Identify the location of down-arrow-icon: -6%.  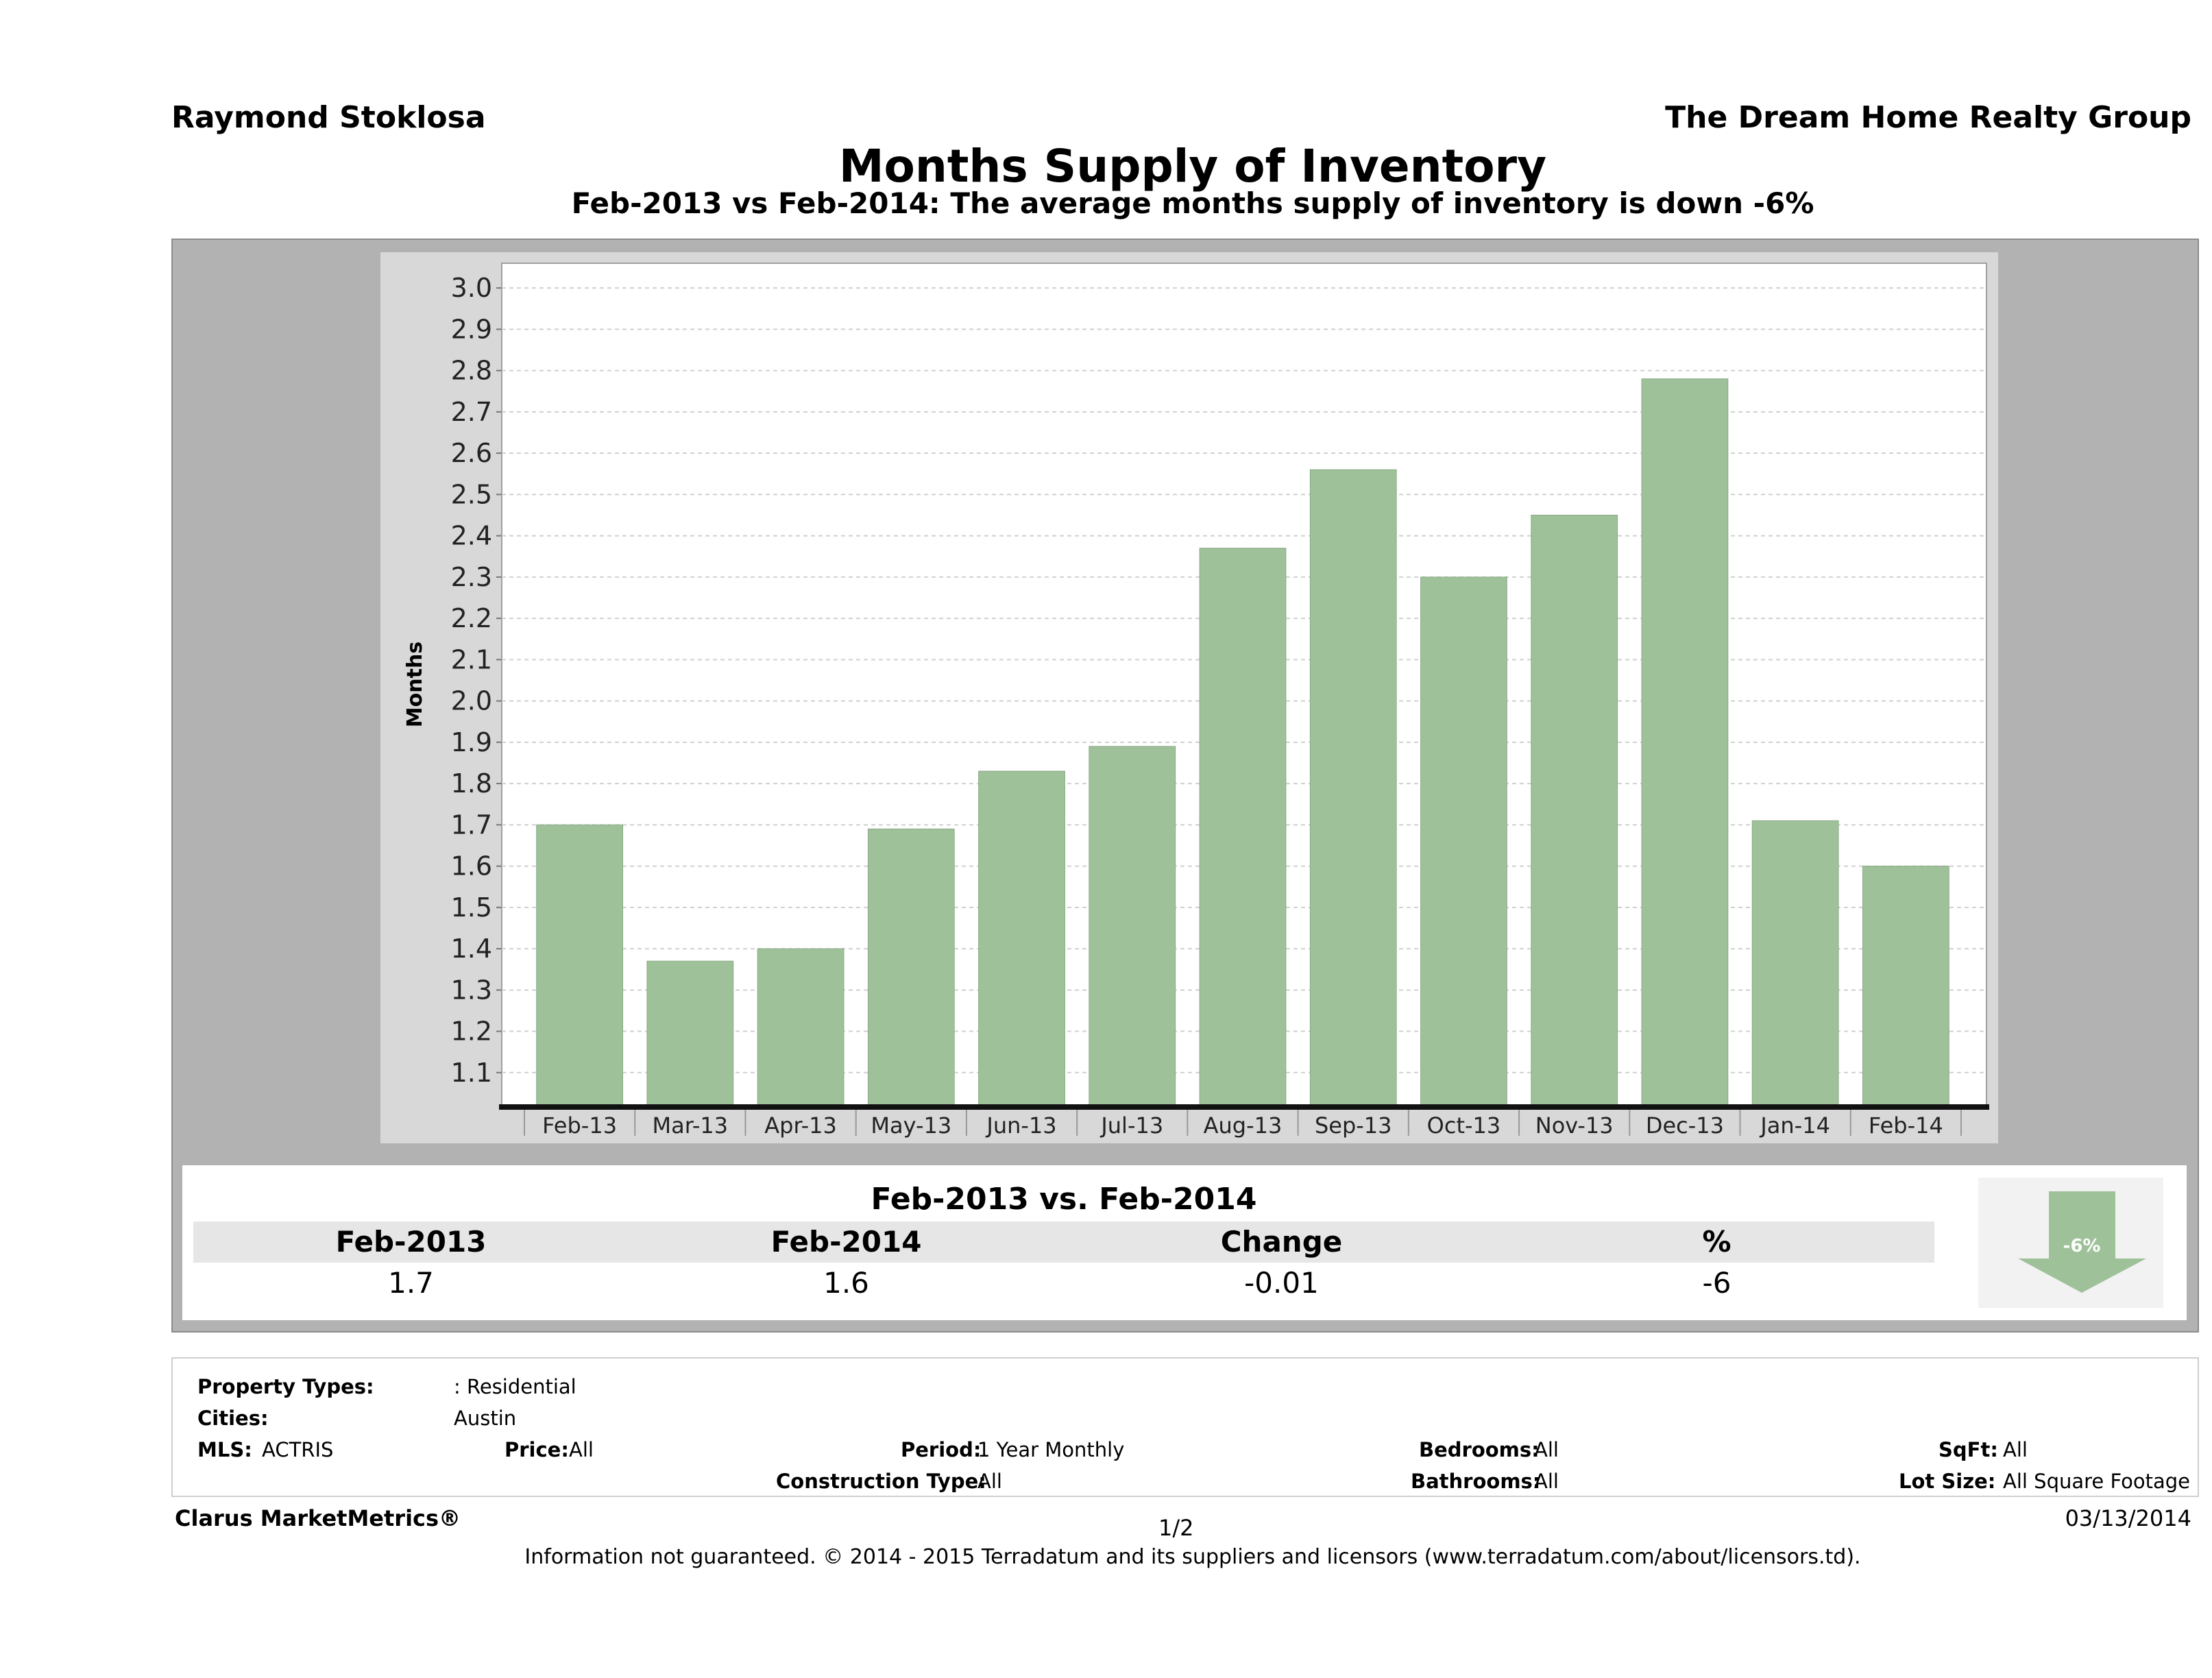
(2082, 1242).